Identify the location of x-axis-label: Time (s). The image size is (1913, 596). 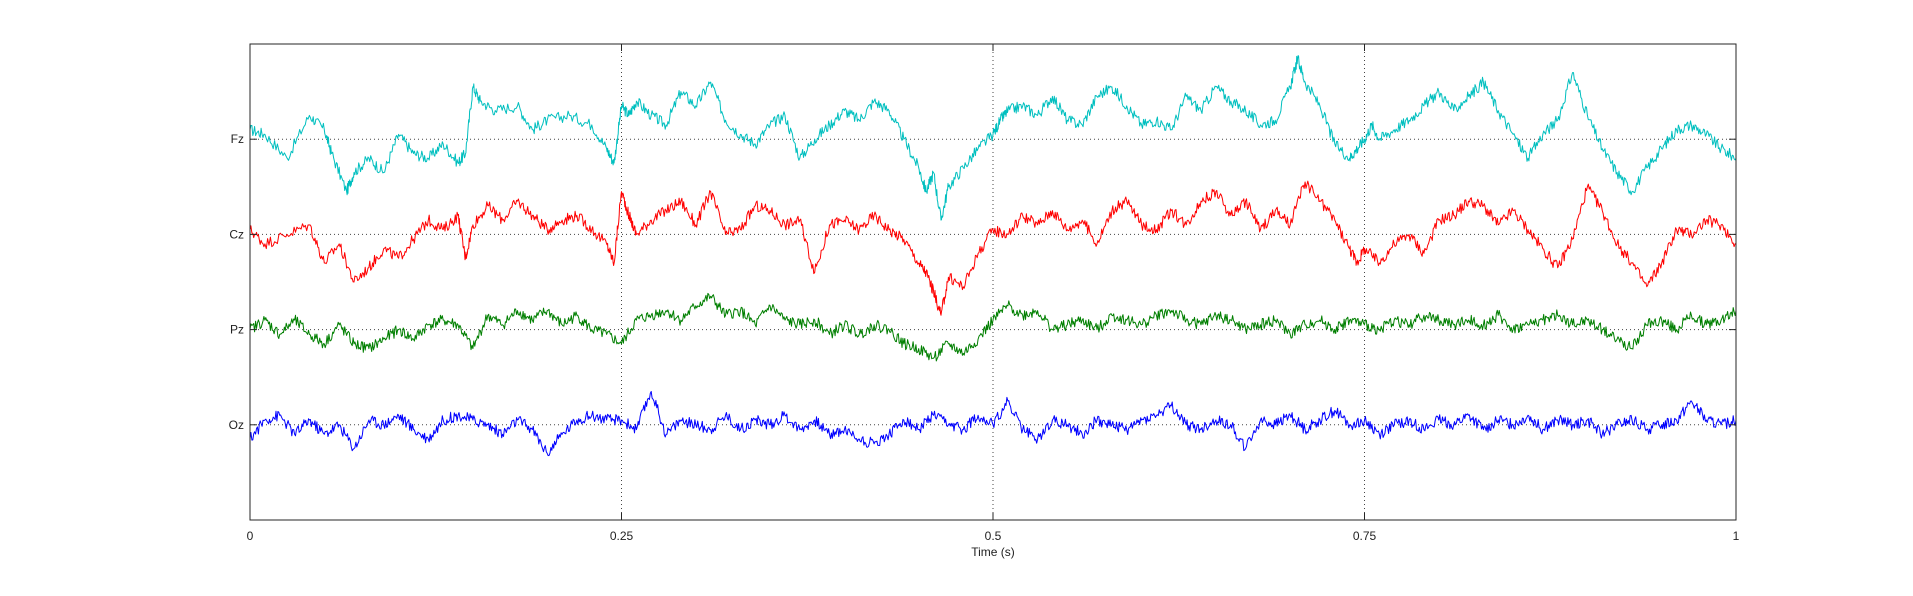
(993, 552).